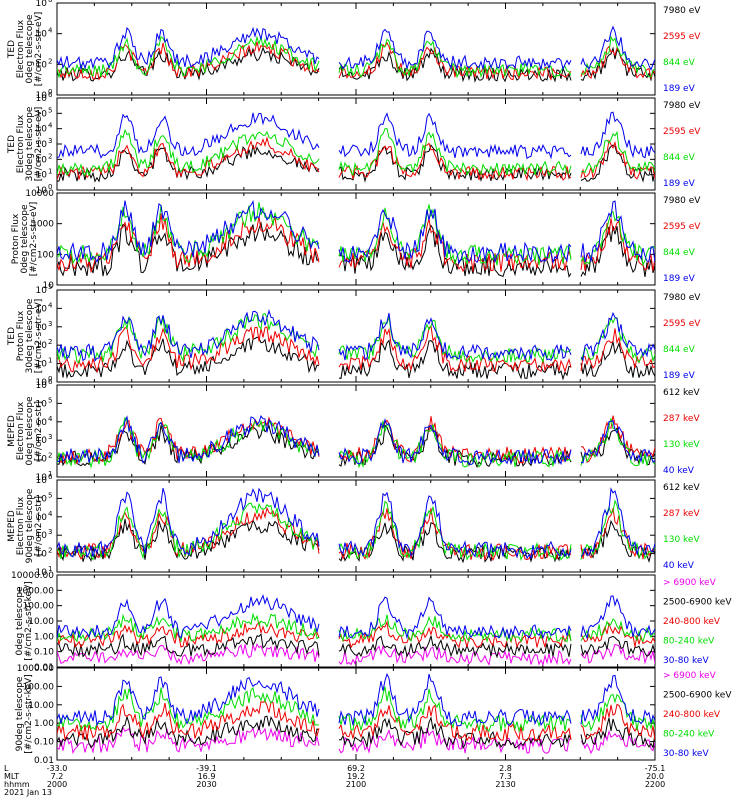 The height and width of the screenshot is (800, 750). I want to click on footer-value: 2100, so click(356, 784).